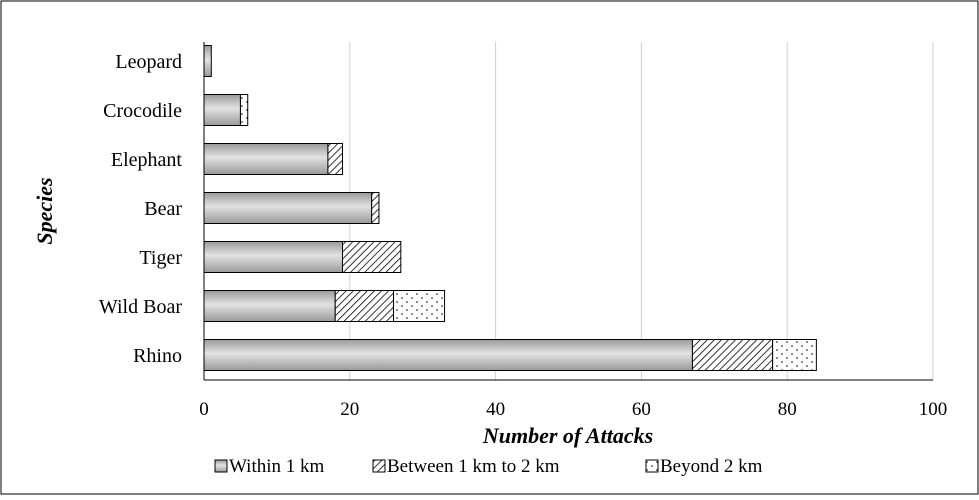  Describe the element at coordinates (787, 409) in the screenshot. I see `x-tick-label-80: 80` at that location.